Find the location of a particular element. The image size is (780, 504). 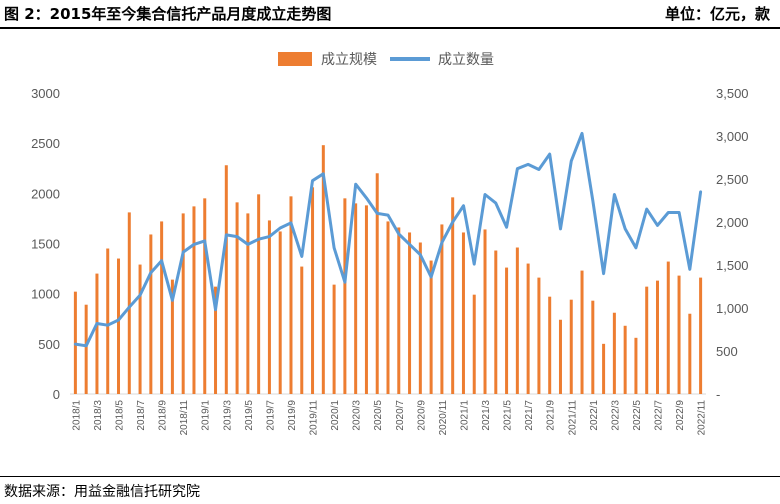

legend: 成立规模 成立数量 is located at coordinates (386, 60).